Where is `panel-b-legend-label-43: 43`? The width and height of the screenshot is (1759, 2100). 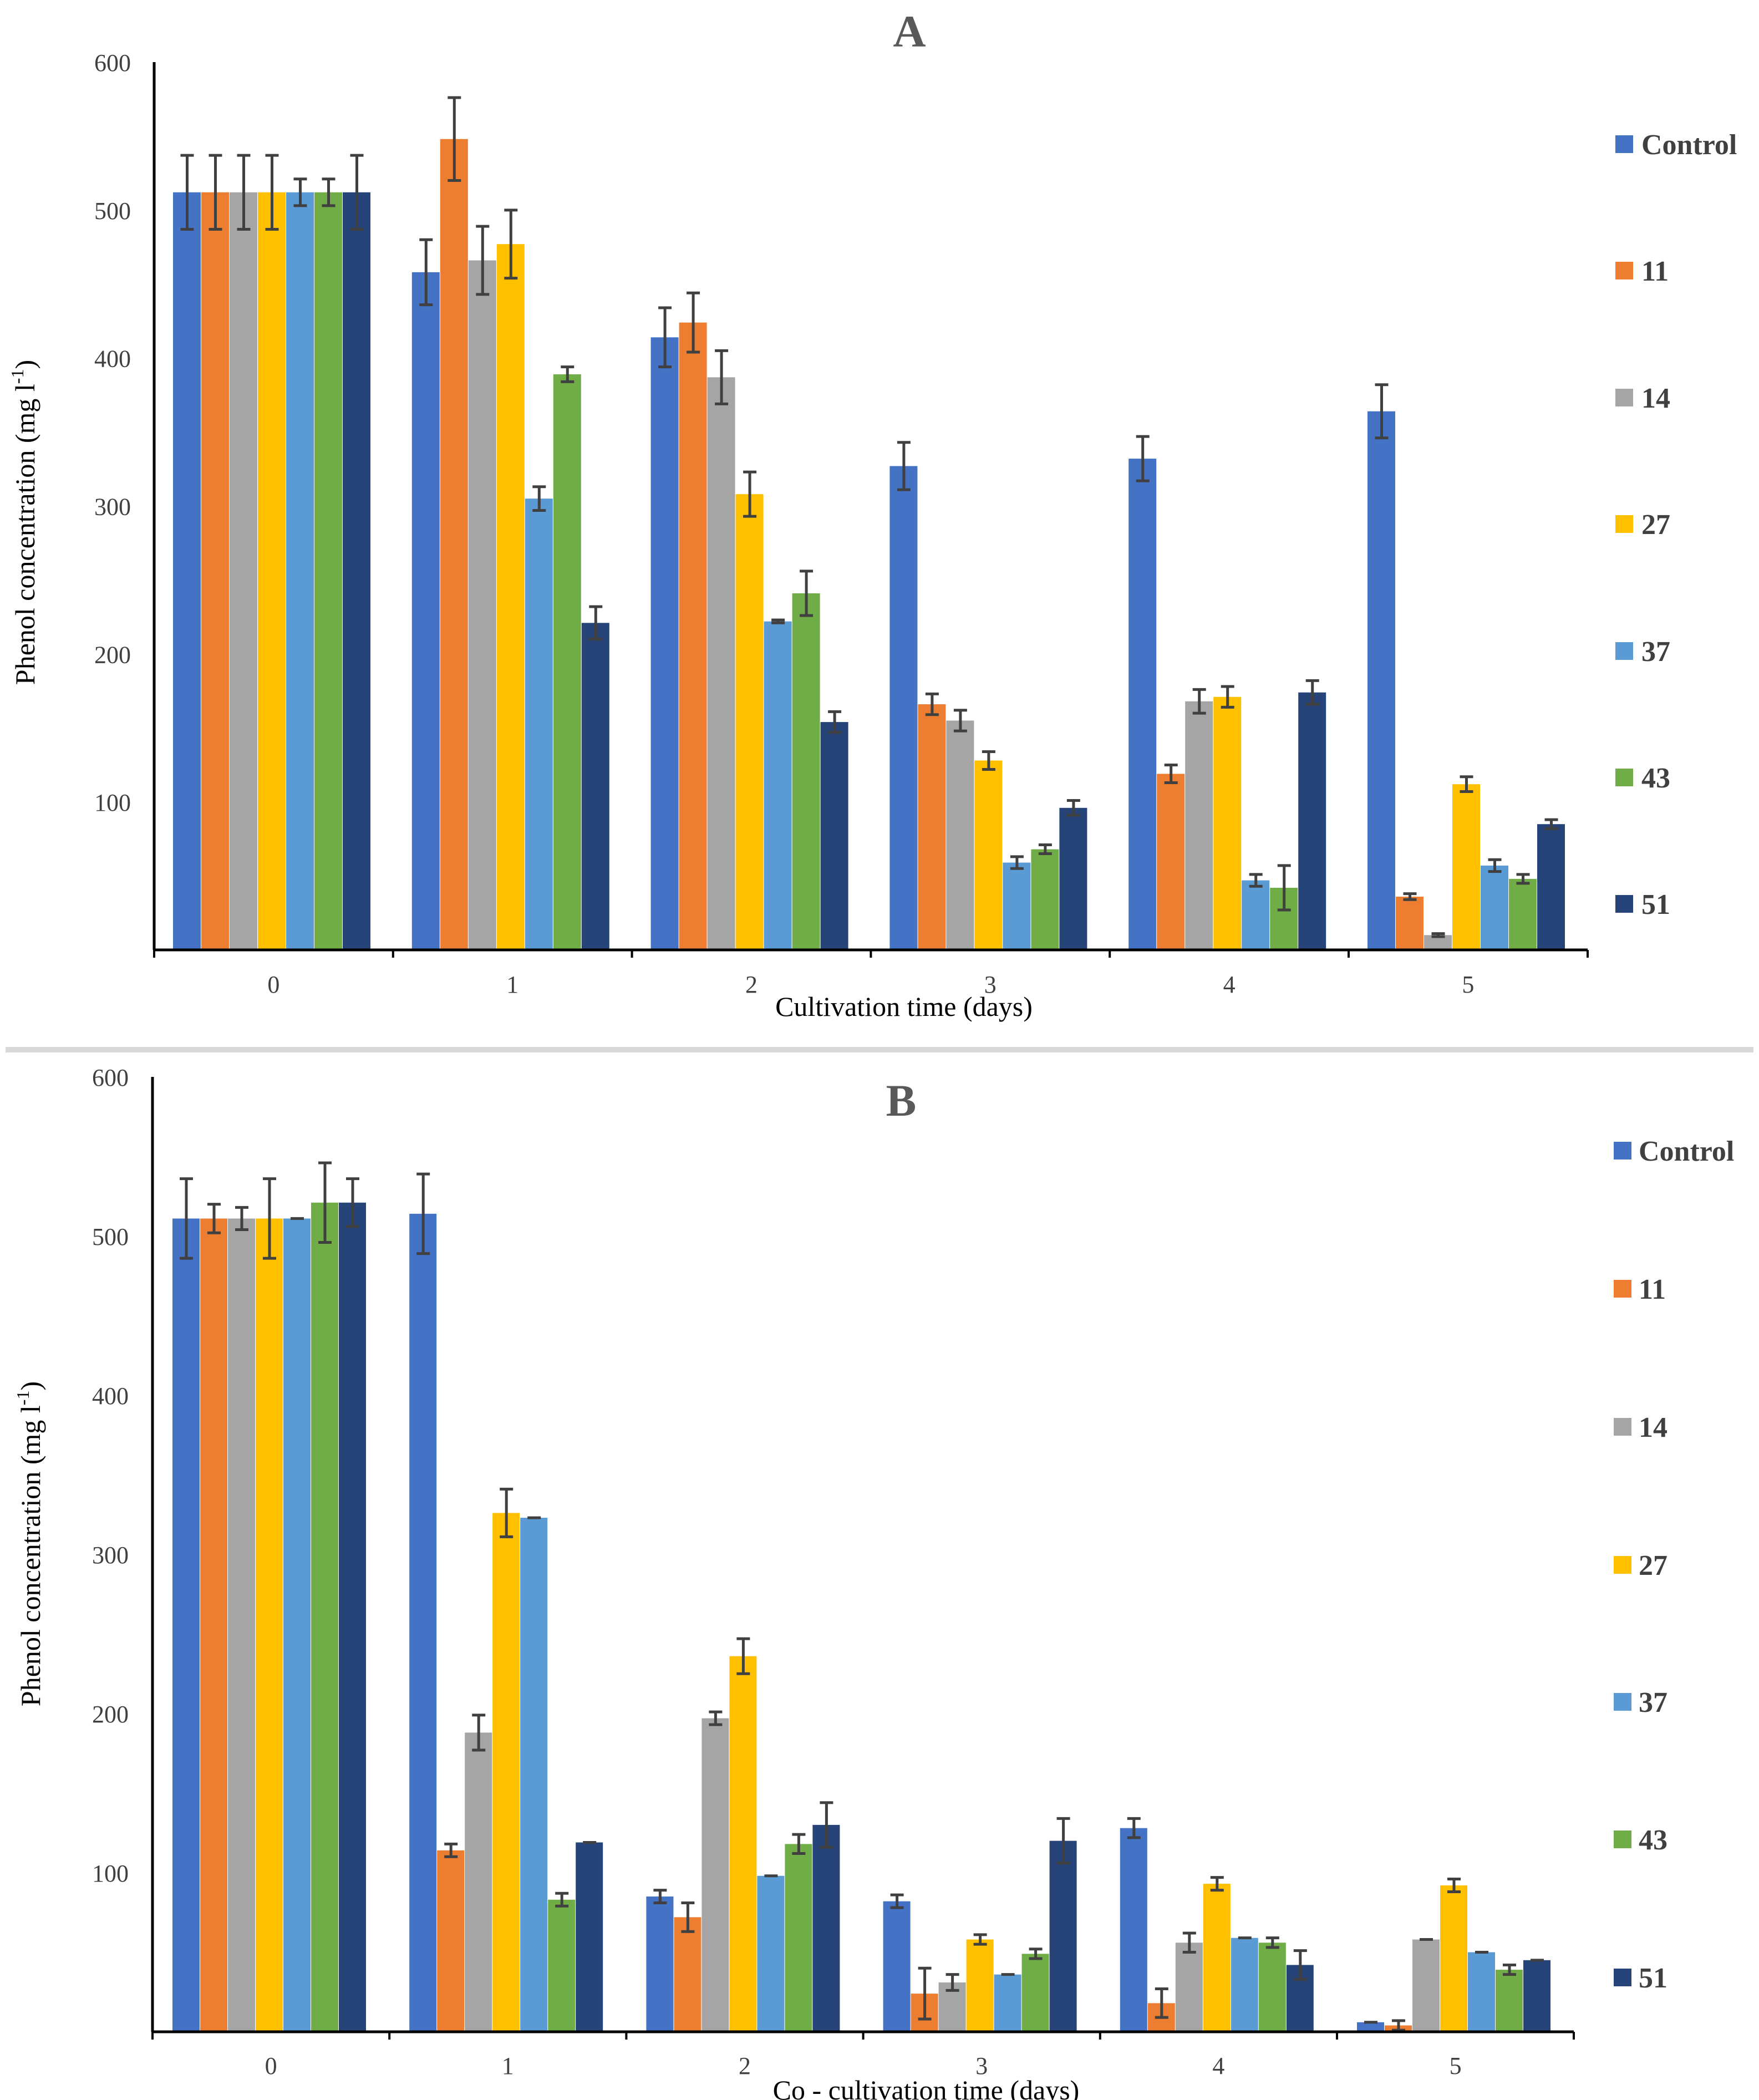
panel-b-legend-label-43: 43 is located at coordinates (1653, 1840).